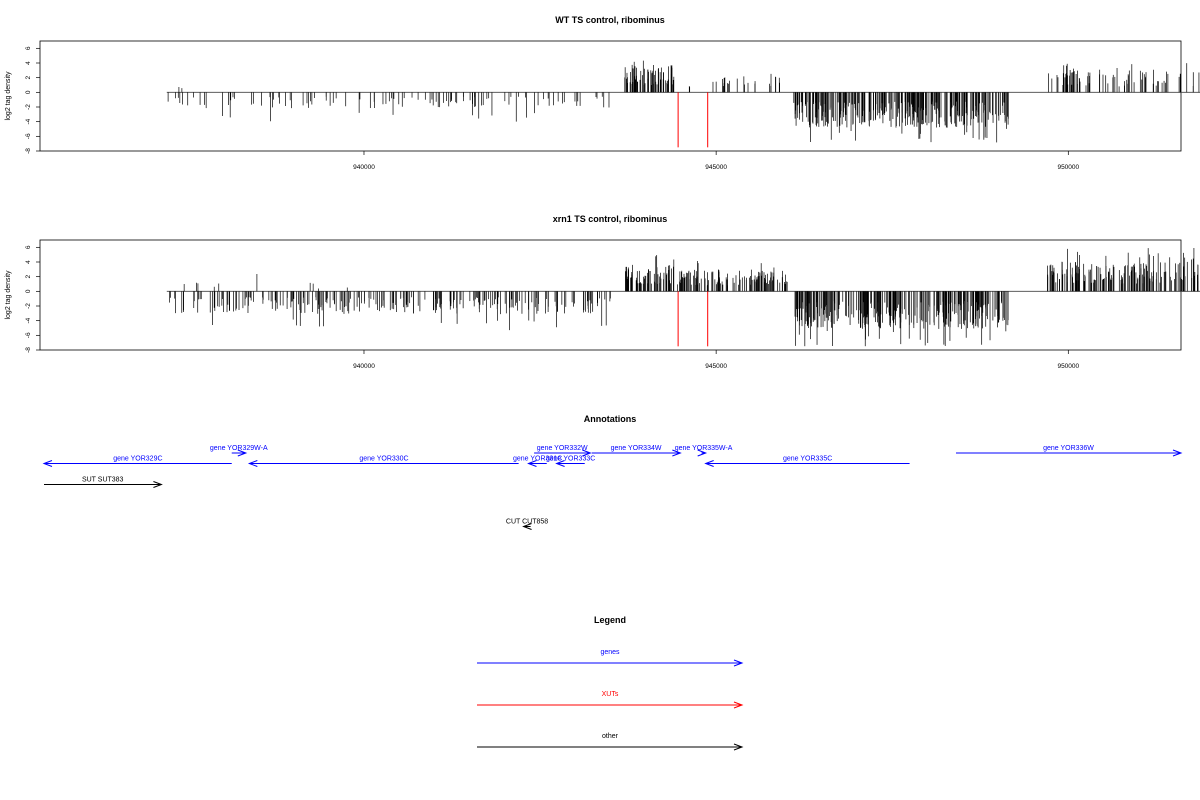  I want to click on feature-label: gene YOR330C, so click(383, 459).